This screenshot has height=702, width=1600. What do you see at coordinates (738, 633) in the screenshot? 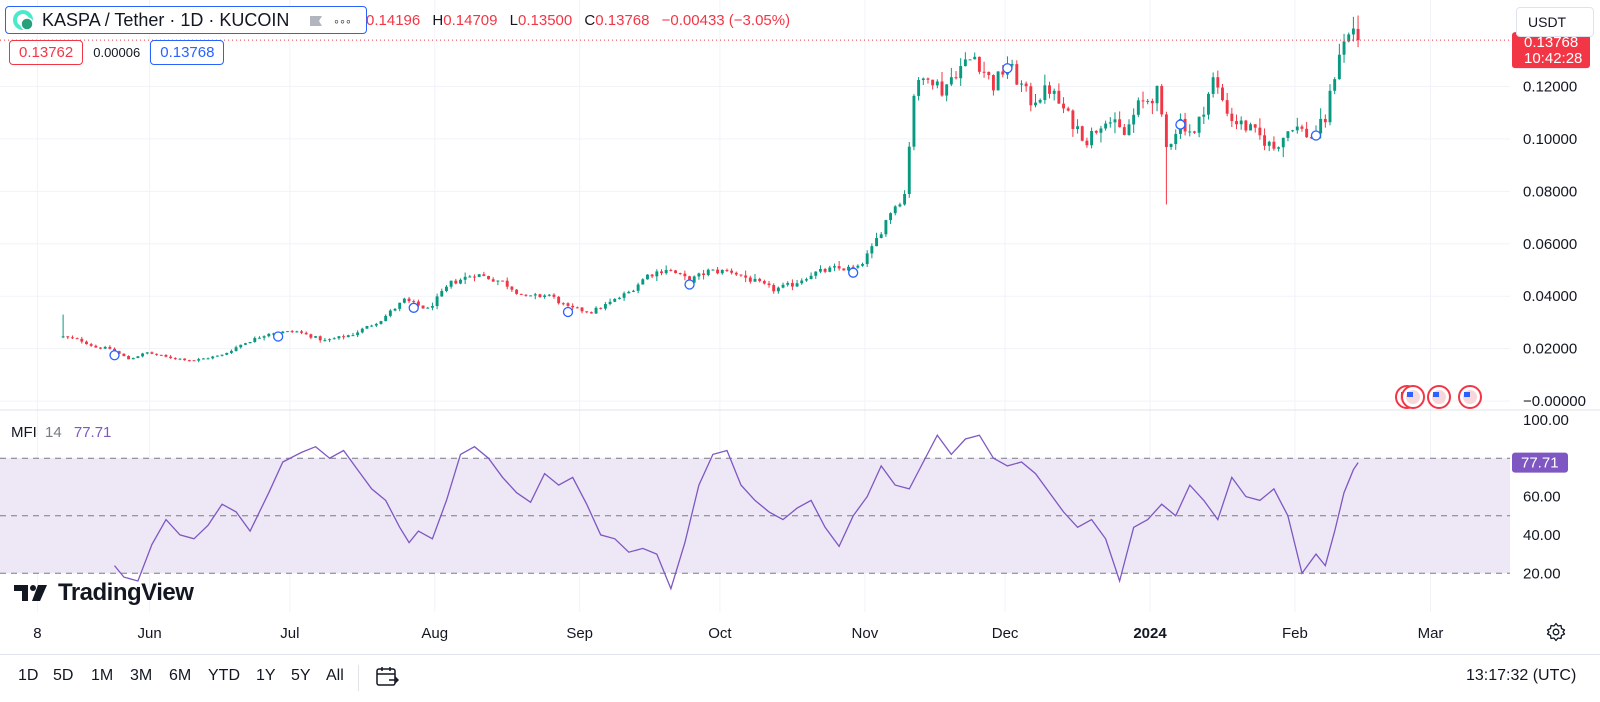
I see `time-axis: 8 Jun Jul Aug Sep Oct Nov Dec 2024 Feb Mar` at bounding box center [738, 633].